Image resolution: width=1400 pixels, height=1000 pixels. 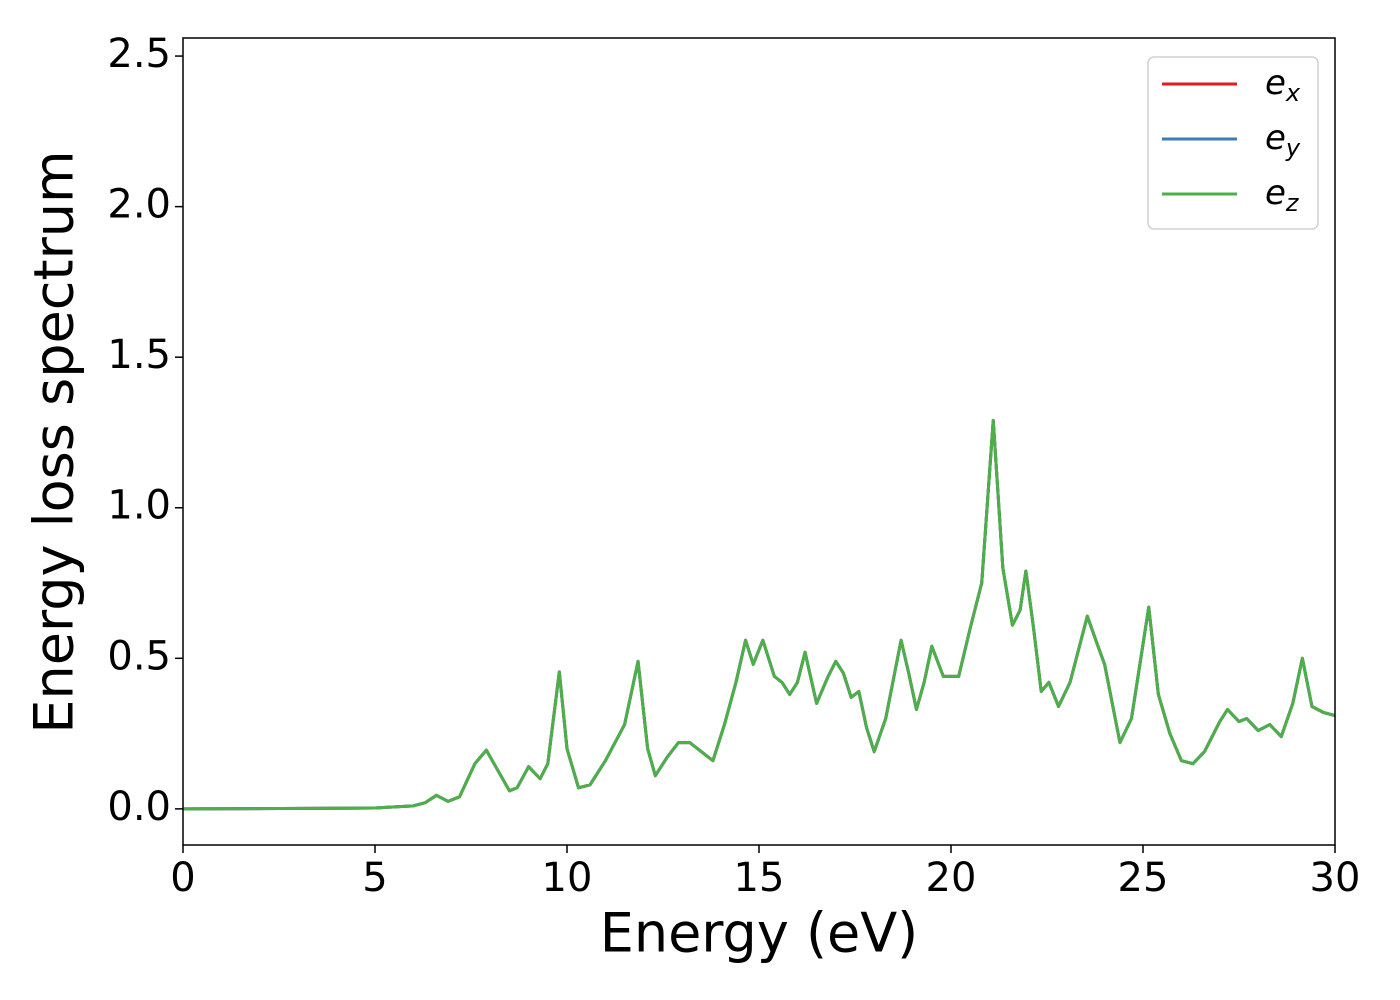 What do you see at coordinates (1143, 878) in the screenshot?
I see `x-tick-label: 25` at bounding box center [1143, 878].